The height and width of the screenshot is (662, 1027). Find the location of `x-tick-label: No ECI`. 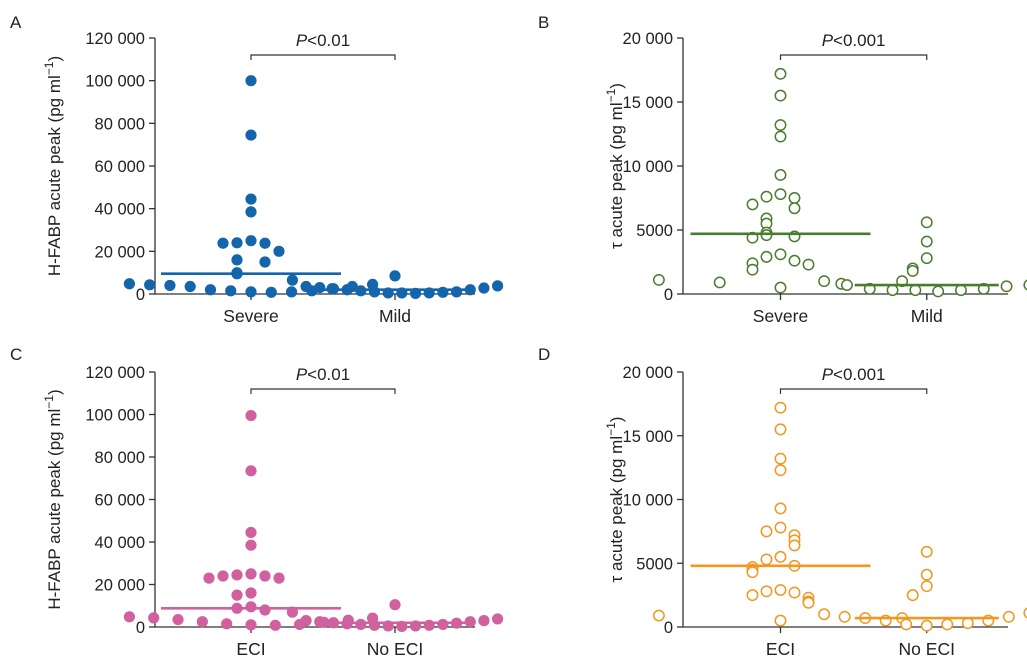

x-tick-label: No ECI is located at coordinates (927, 649).